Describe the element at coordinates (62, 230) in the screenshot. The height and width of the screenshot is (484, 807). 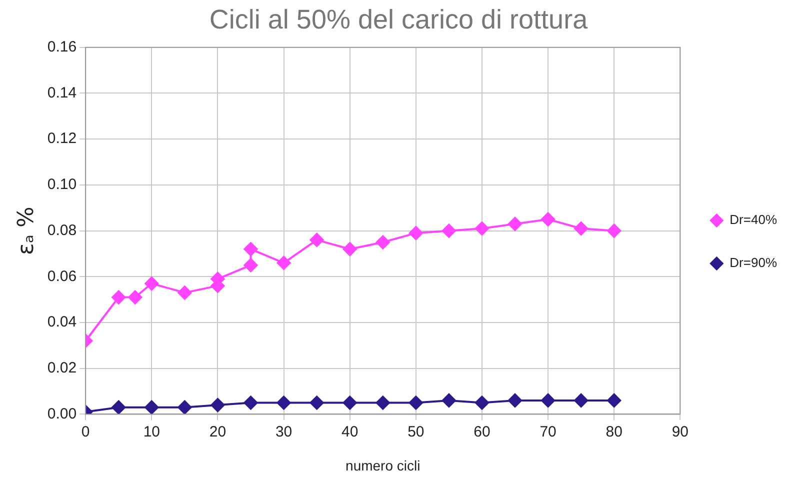
I see `y-tick-label: 0.08` at that location.